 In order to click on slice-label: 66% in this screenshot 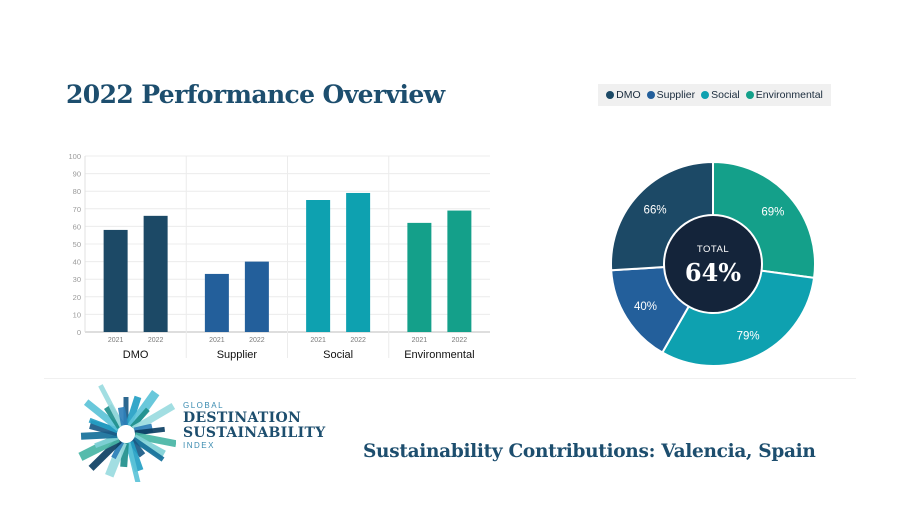, I will do `click(655, 211)`.